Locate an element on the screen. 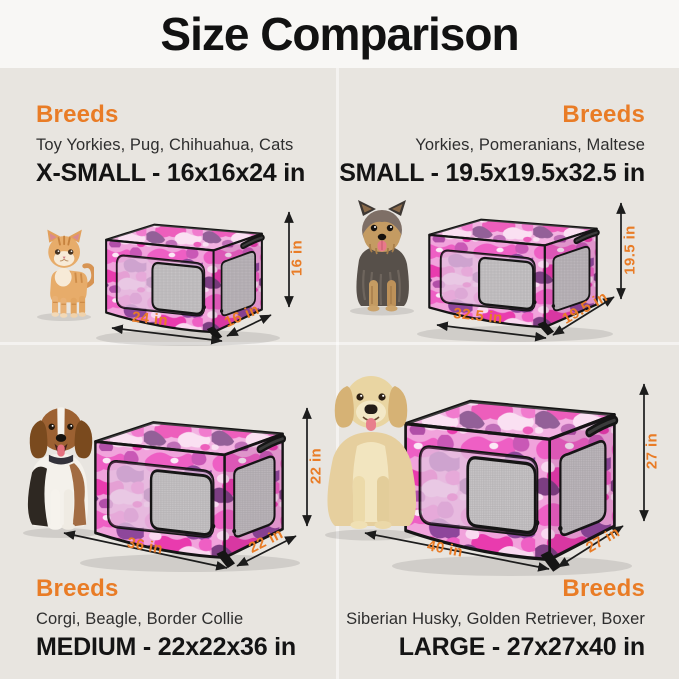 The height and width of the screenshot is (679, 679). dimension-label-height: 27 in is located at coordinates (652, 451).